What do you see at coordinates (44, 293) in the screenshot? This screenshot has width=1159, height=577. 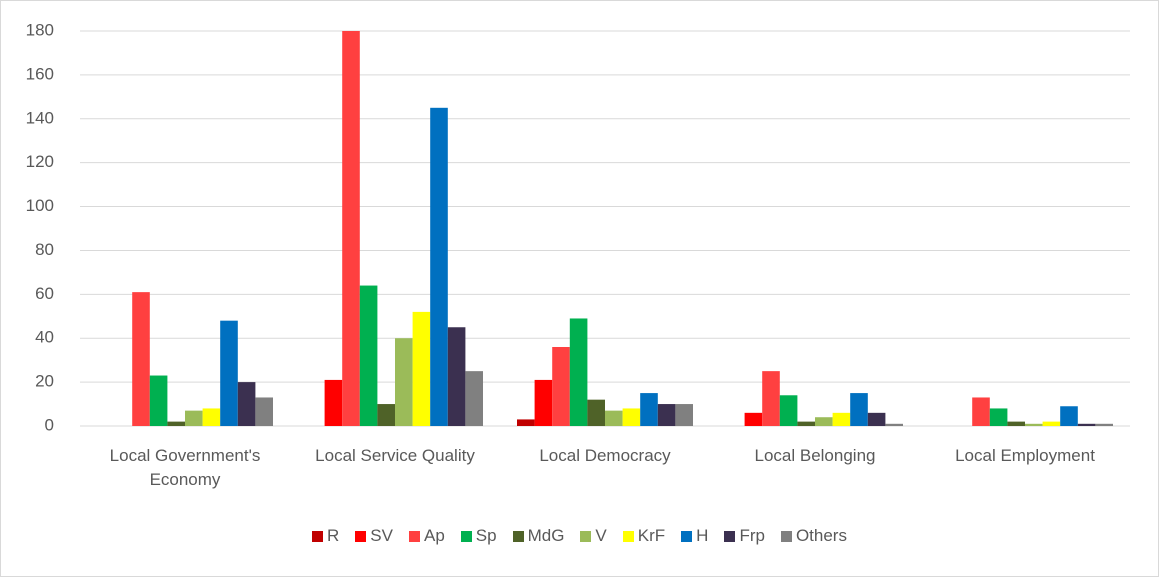 I see `y-tick-label: 60` at bounding box center [44, 293].